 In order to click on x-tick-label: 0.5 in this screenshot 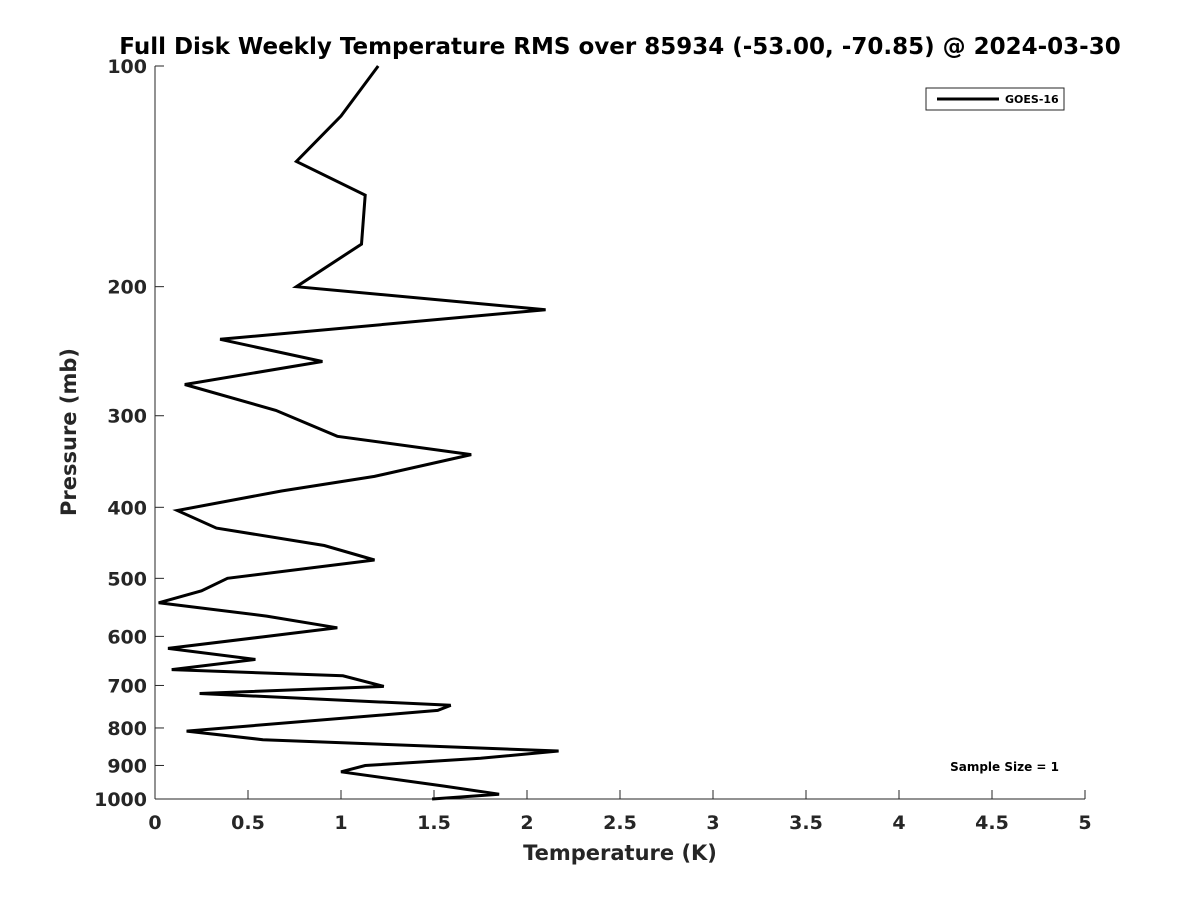, I will do `click(248, 823)`.